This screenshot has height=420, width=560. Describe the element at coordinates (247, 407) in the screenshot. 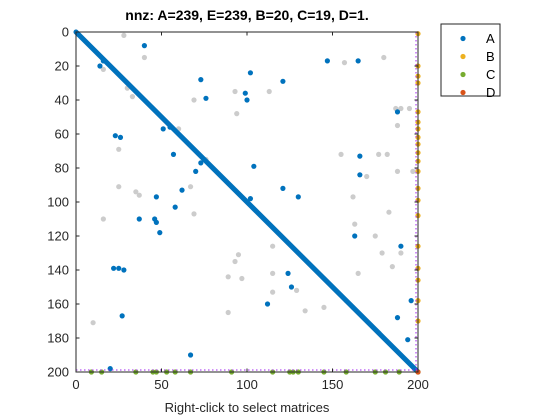

I see `x-axis-label: Right-click to select matrices` at that location.